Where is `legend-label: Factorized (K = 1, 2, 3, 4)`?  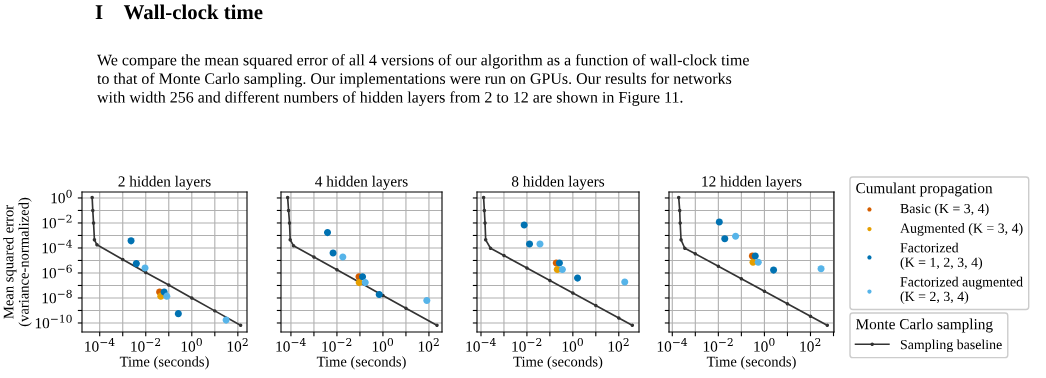 legend-label: Factorized (K = 1, 2, 3, 4) is located at coordinates (941, 256).